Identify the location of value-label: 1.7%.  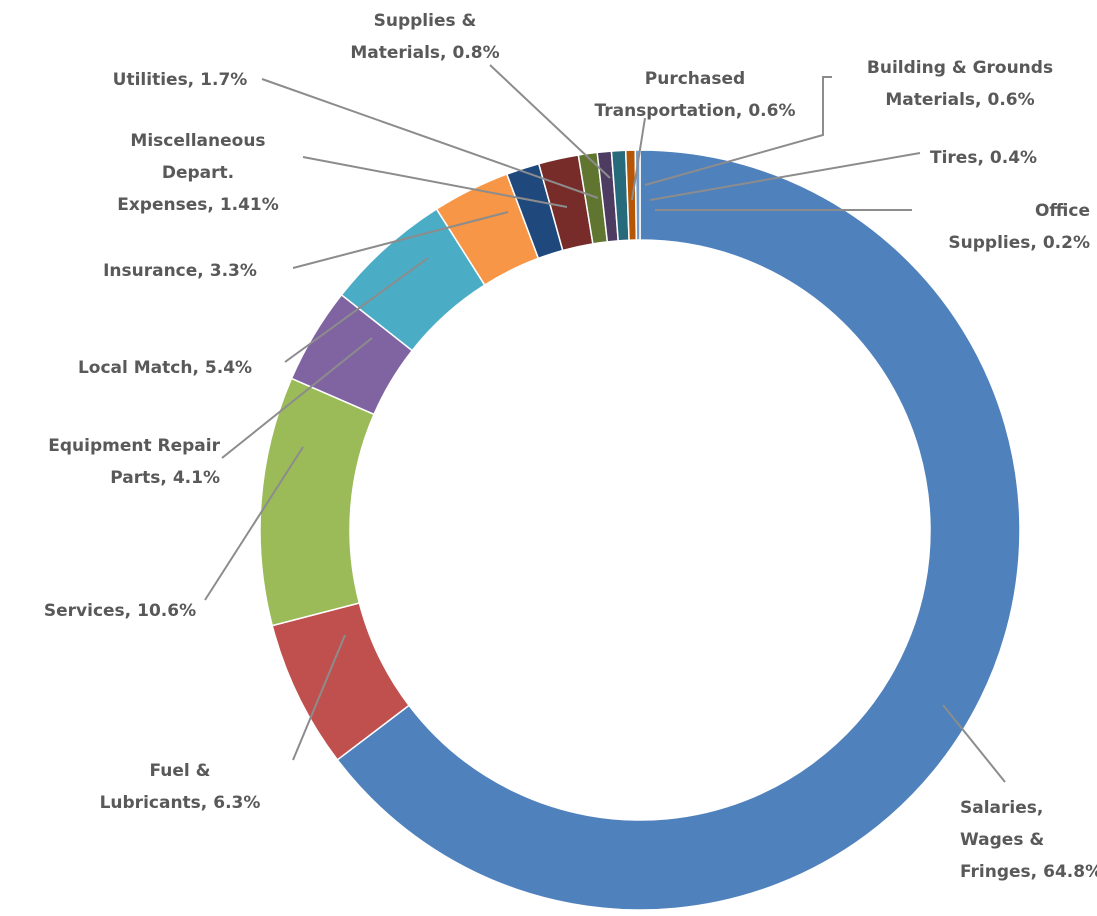
(224, 80).